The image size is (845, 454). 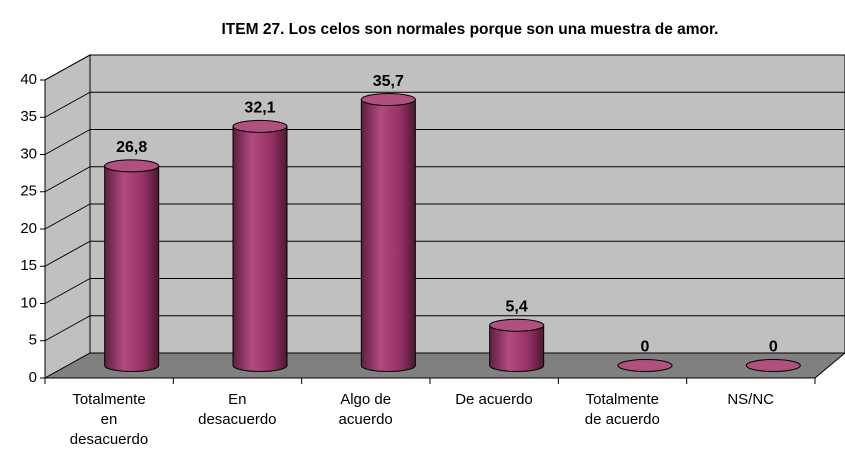 I want to click on y-tick-label: 20, so click(x=28, y=228).